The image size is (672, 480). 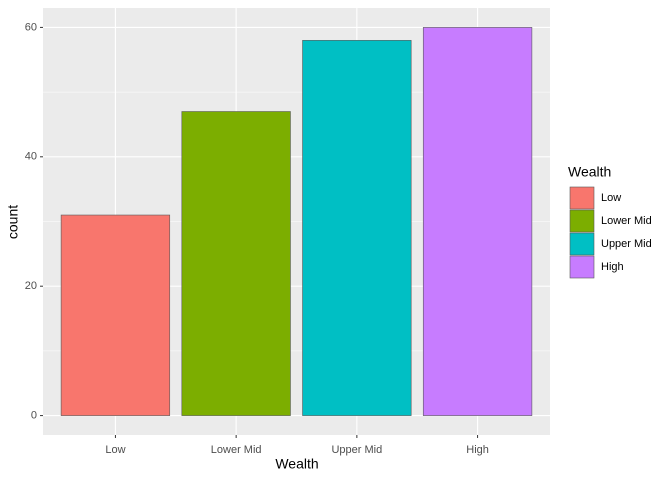 What do you see at coordinates (477, 450) in the screenshot?
I see `x-tick-label: High` at bounding box center [477, 450].